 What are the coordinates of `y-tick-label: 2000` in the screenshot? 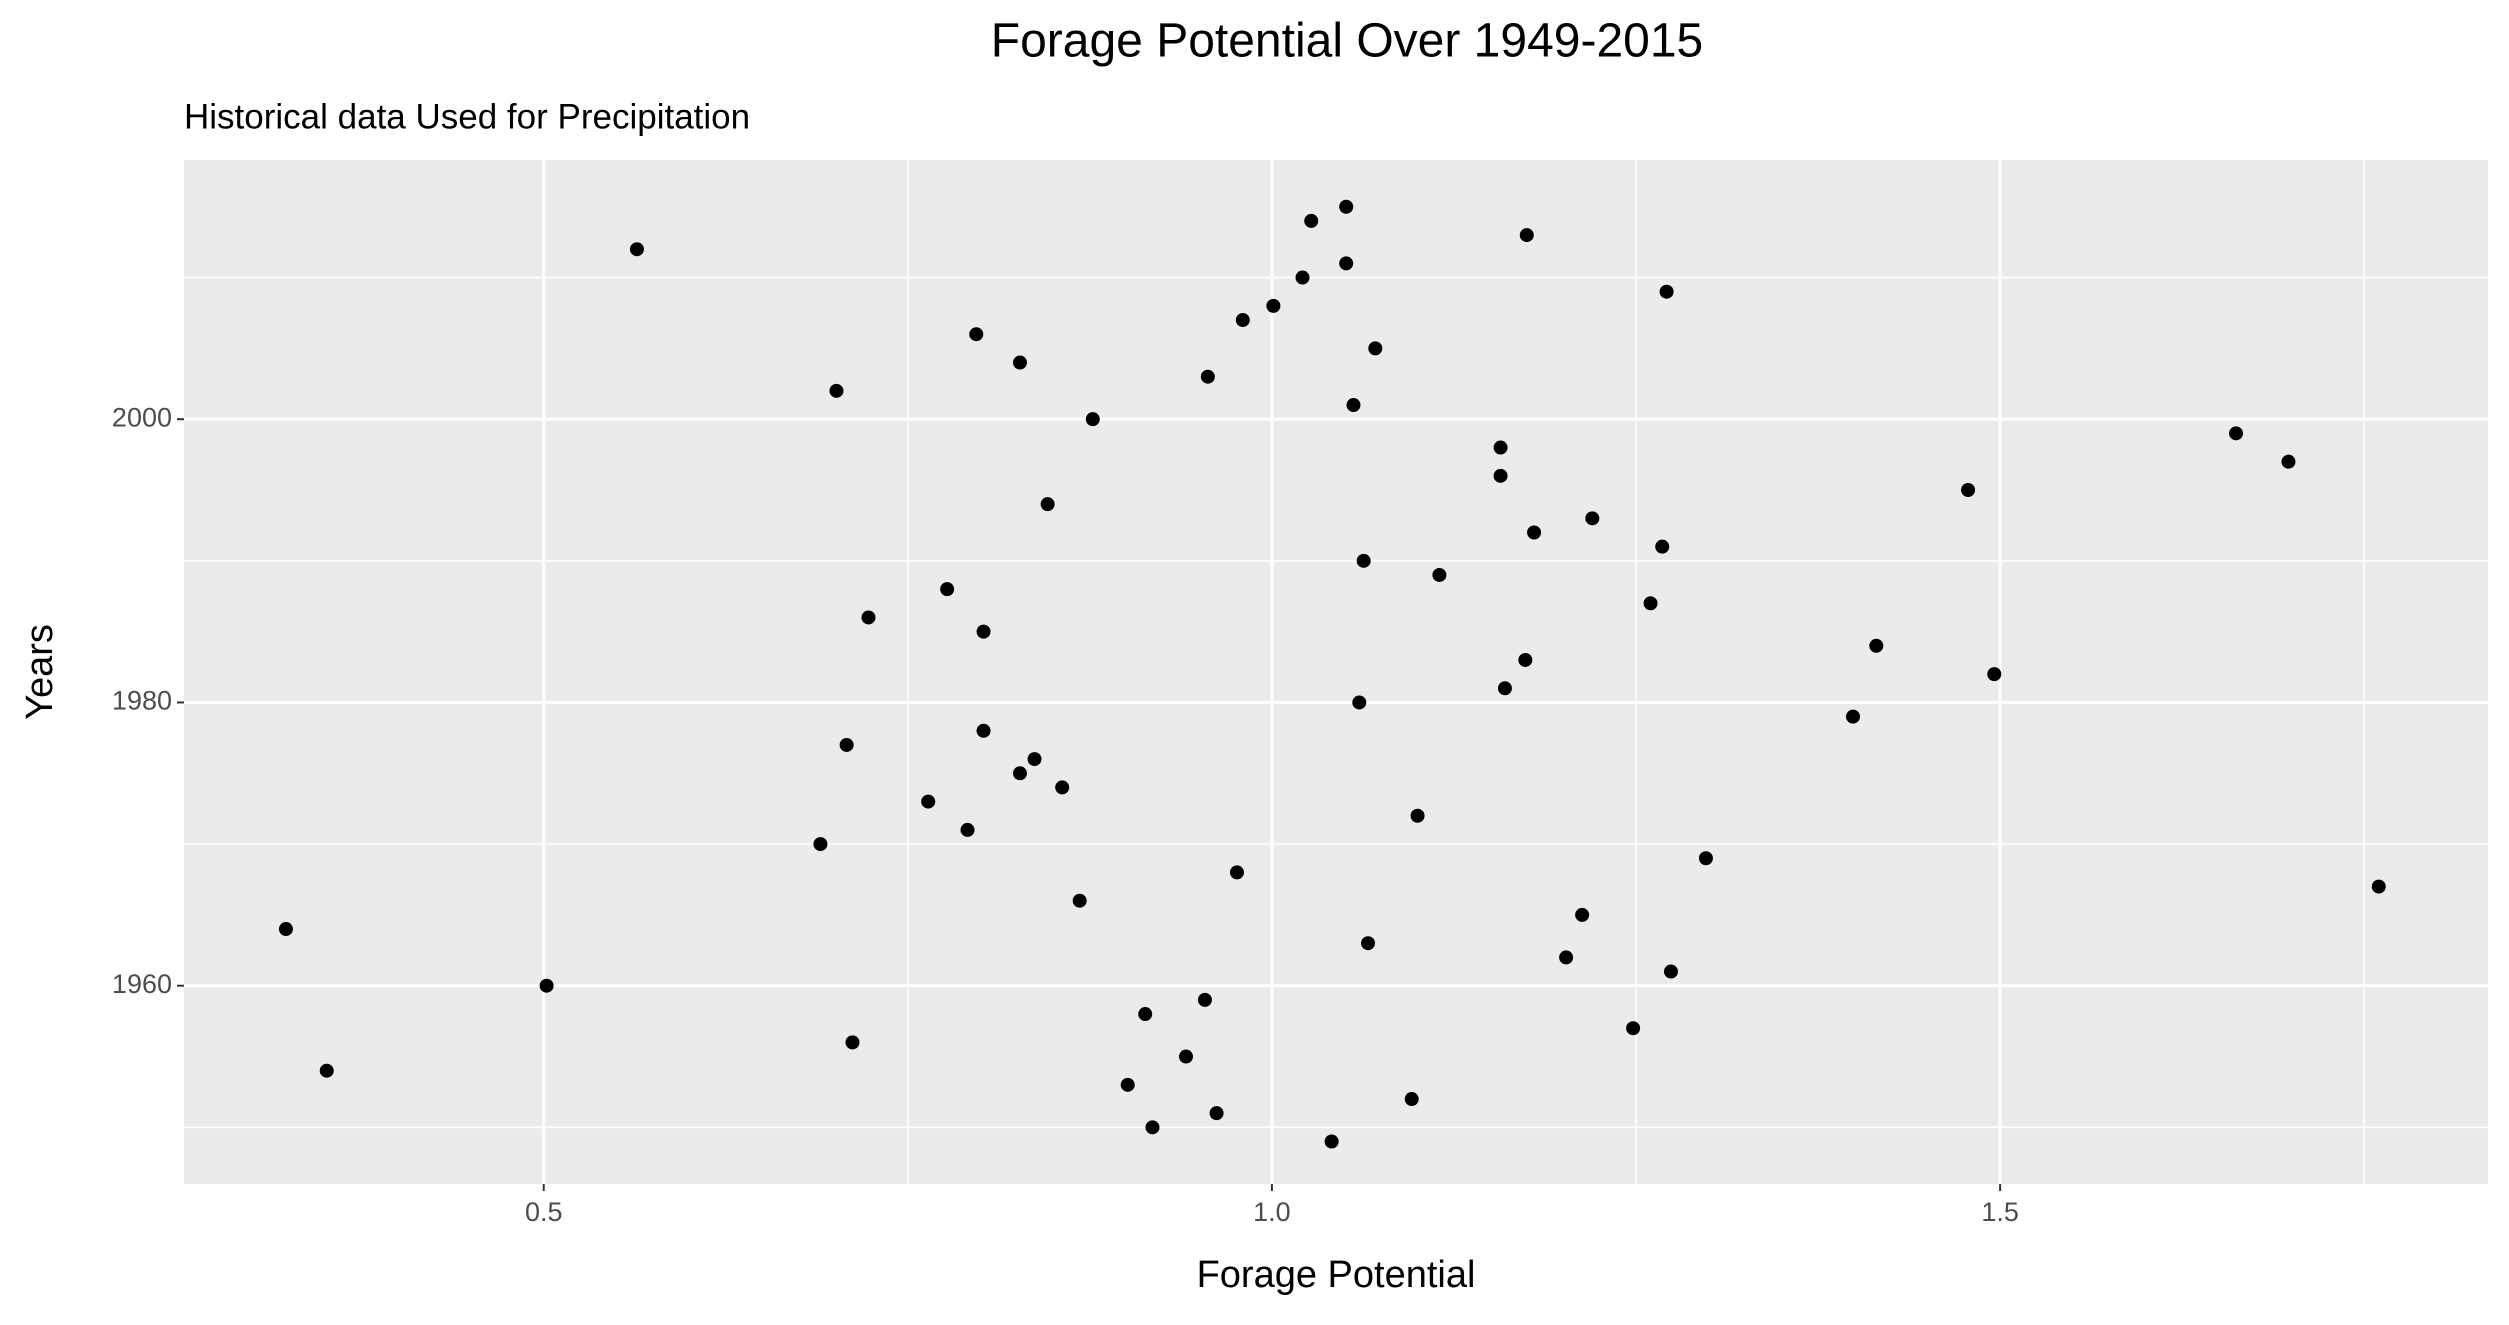 It's located at (142, 417).